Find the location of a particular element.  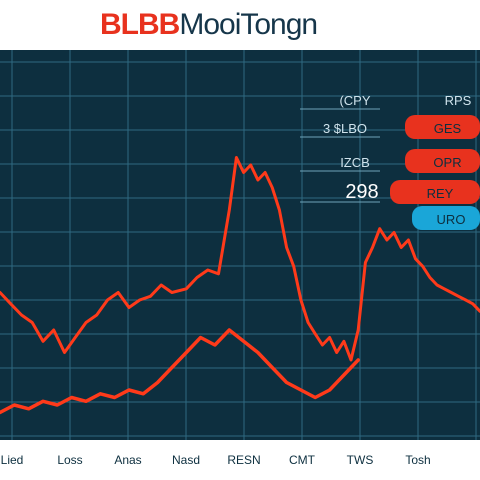

ticker-badge: REY is located at coordinates (440, 193).